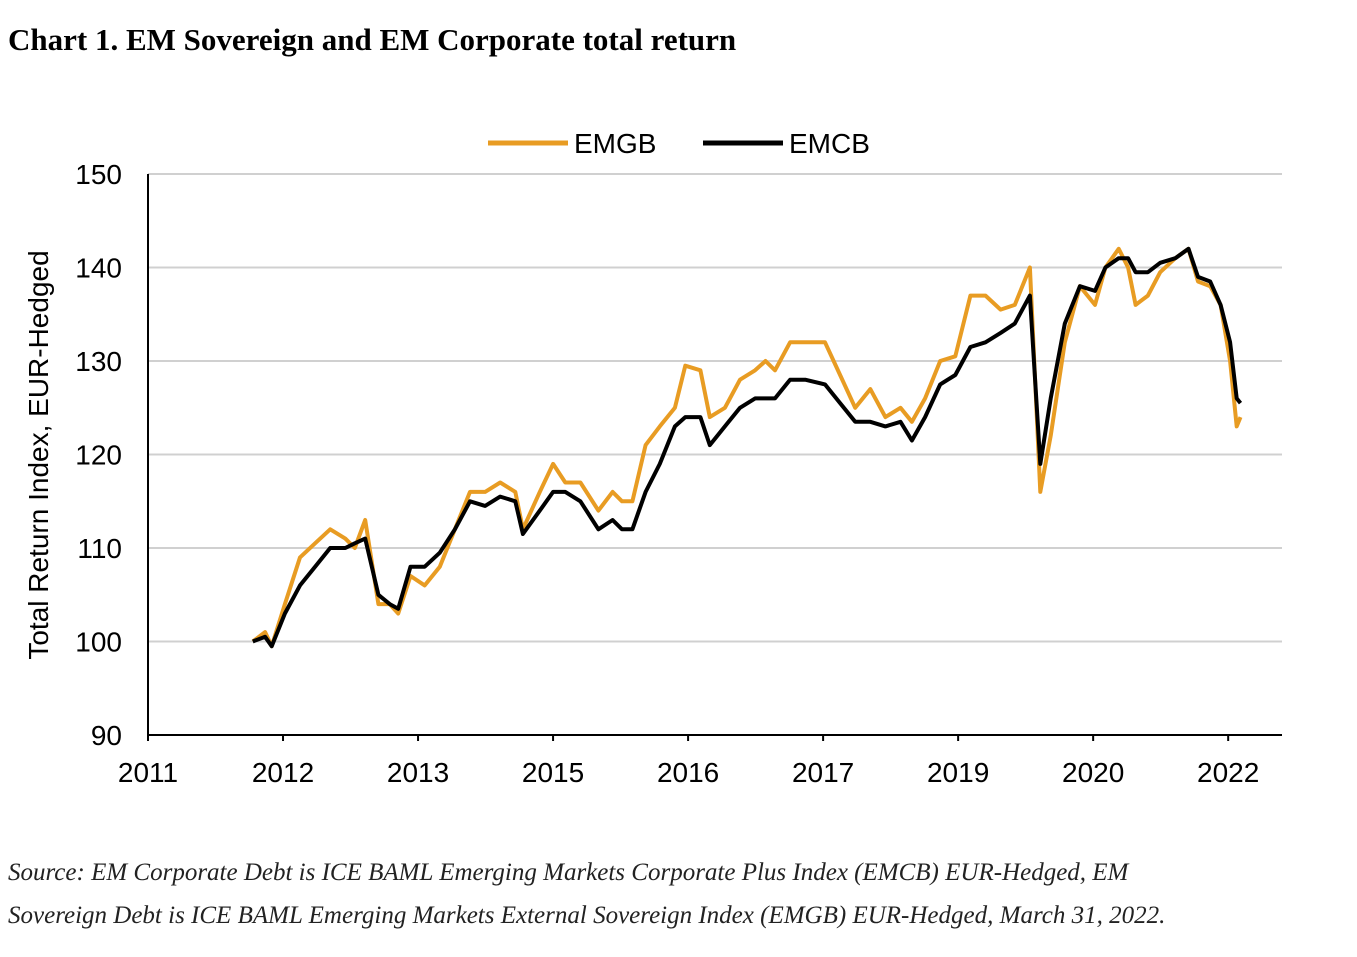 Image resolution: width=1357 pixels, height=957 pixels. I want to click on y-tick-label: 90, so click(106, 735).